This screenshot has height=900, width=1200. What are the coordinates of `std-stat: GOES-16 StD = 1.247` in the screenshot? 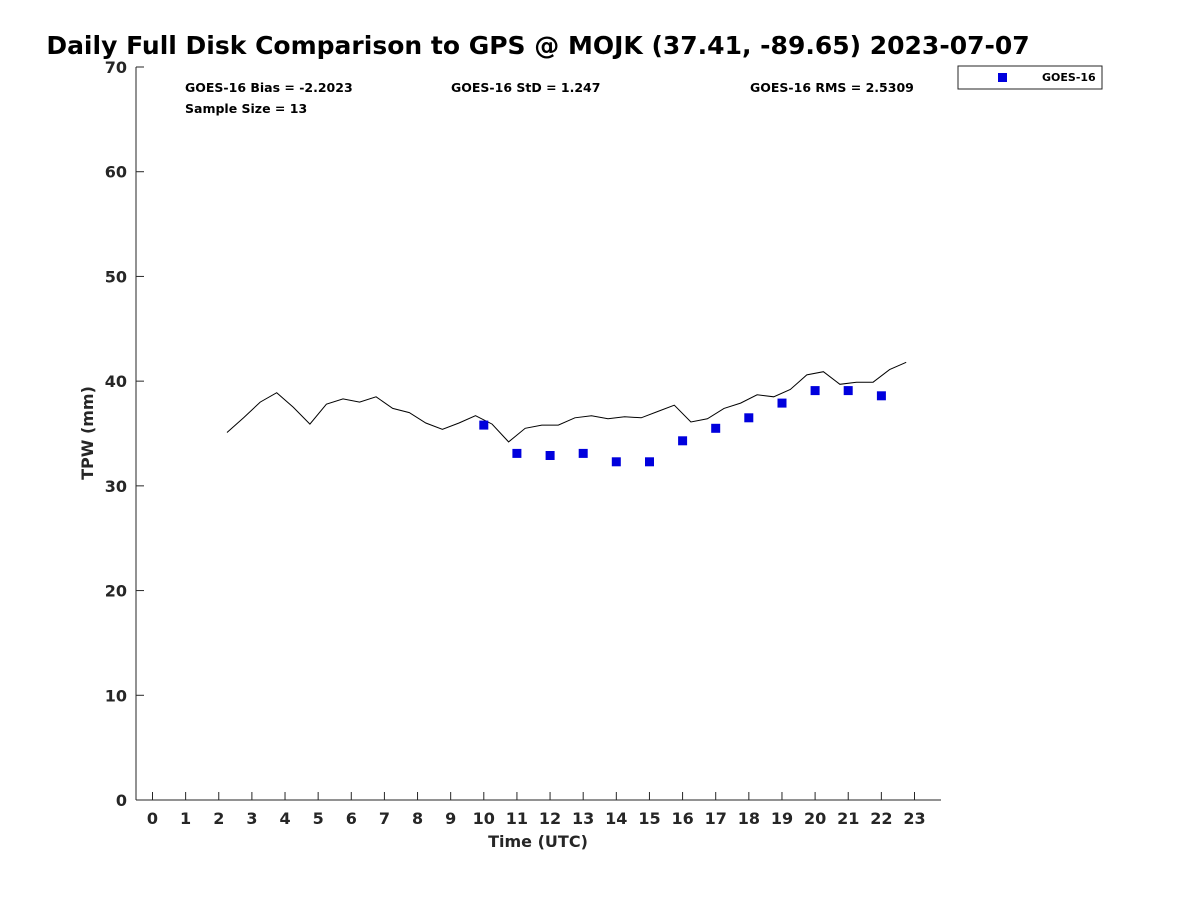 It's located at (525, 87).